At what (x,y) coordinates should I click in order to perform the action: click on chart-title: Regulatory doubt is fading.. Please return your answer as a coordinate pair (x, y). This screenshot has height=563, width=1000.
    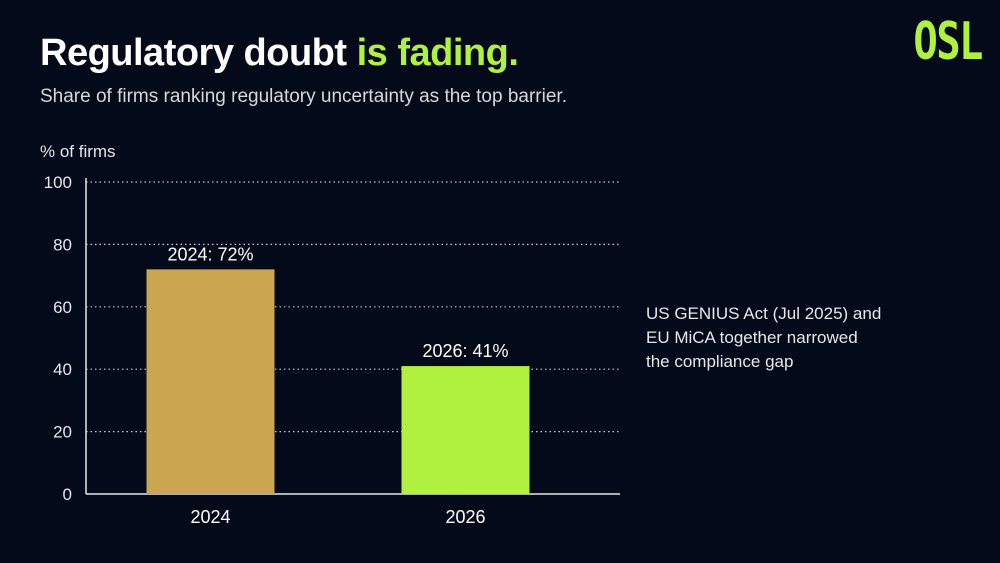
    Looking at the image, I should click on (279, 53).